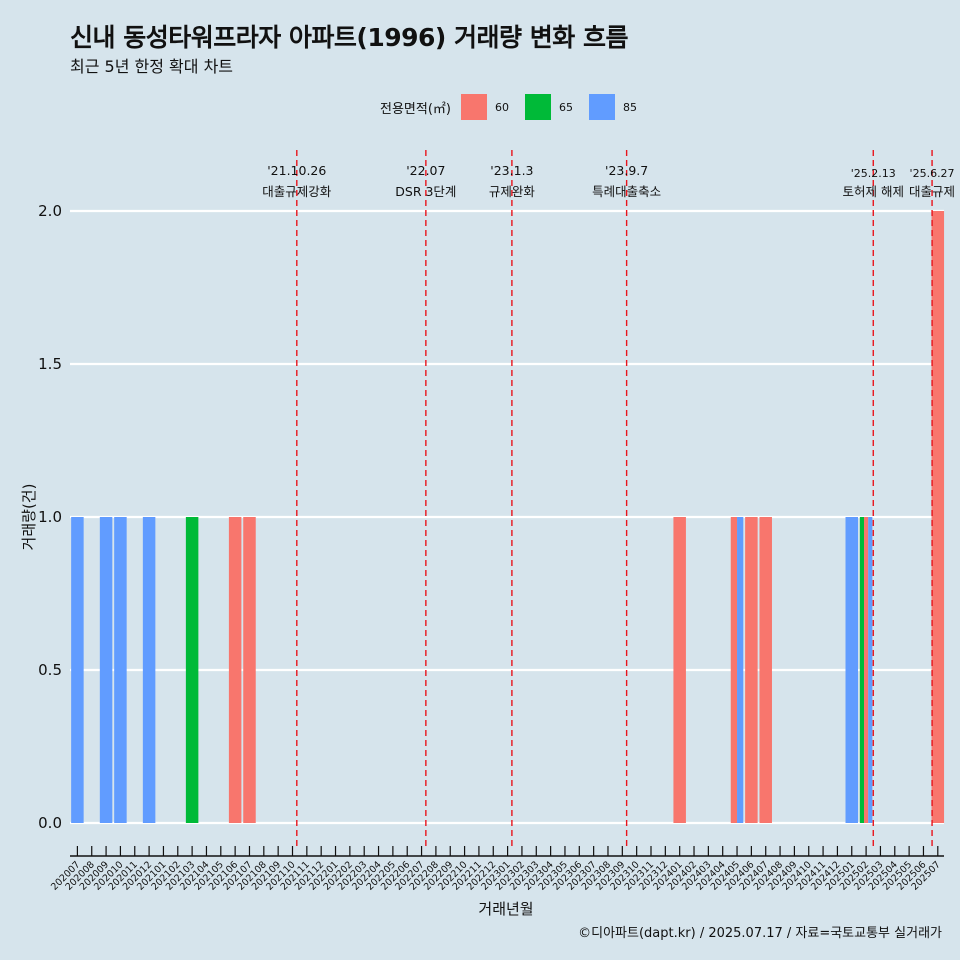 The width and height of the screenshot is (960, 960). What do you see at coordinates (425, 170) in the screenshot?
I see `event-date: '22.07` at bounding box center [425, 170].